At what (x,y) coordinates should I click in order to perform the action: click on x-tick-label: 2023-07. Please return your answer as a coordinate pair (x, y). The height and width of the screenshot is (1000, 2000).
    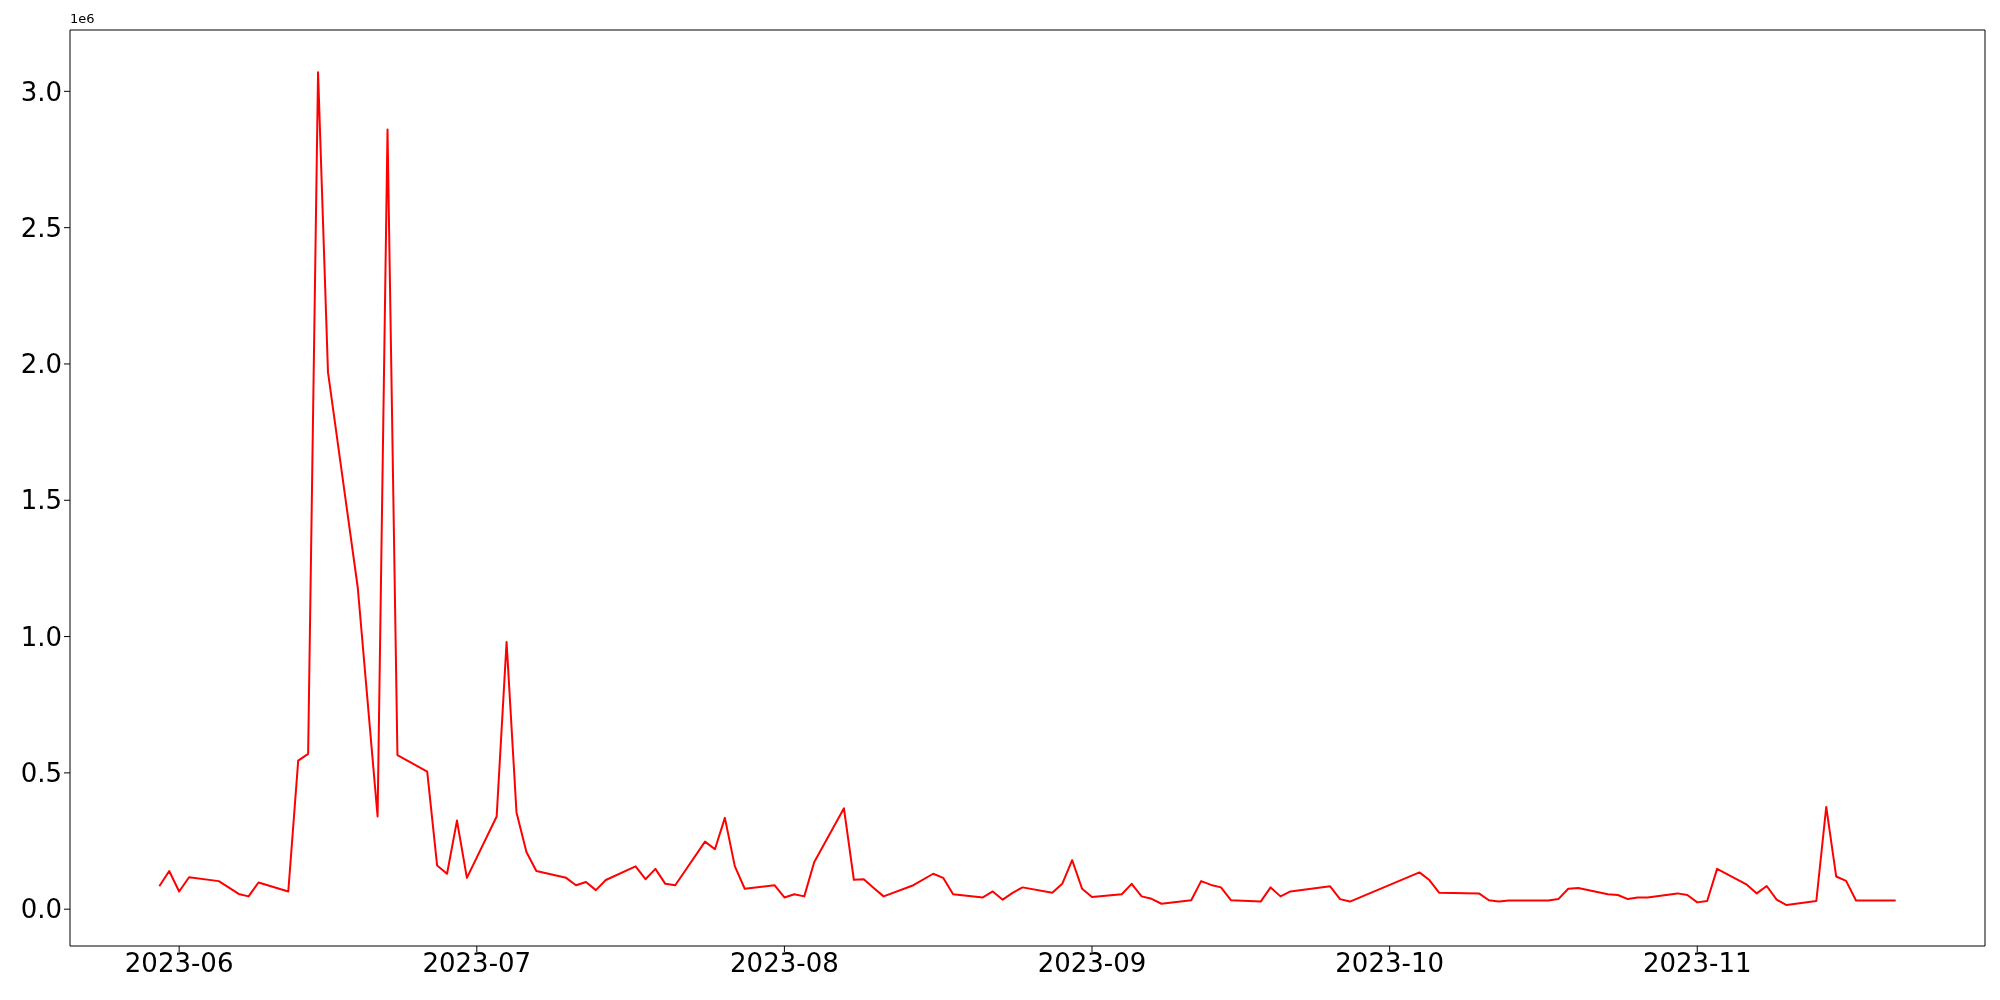
    Looking at the image, I should click on (477, 963).